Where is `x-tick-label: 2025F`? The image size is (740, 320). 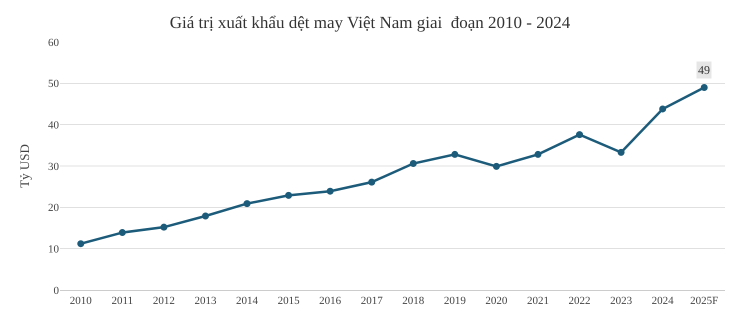 x-tick-label: 2025F is located at coordinates (704, 301).